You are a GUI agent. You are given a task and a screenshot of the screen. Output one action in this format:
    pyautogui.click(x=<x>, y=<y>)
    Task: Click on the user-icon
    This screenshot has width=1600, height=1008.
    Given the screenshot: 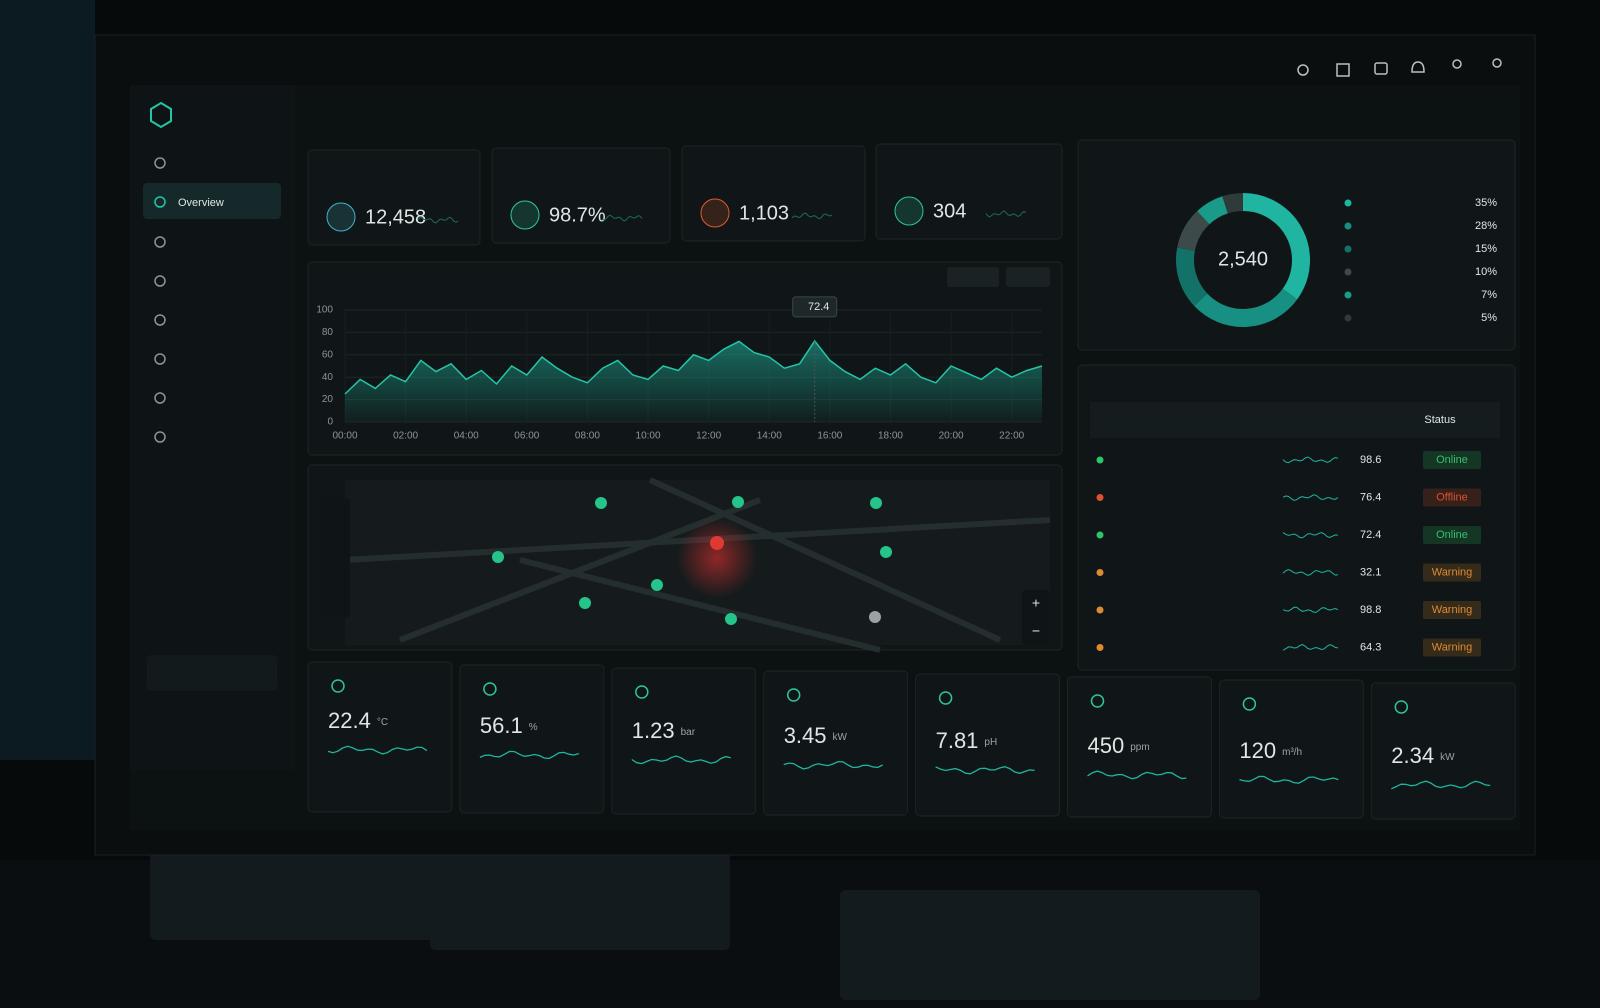 What is the action you would take?
    pyautogui.click(x=1457, y=64)
    